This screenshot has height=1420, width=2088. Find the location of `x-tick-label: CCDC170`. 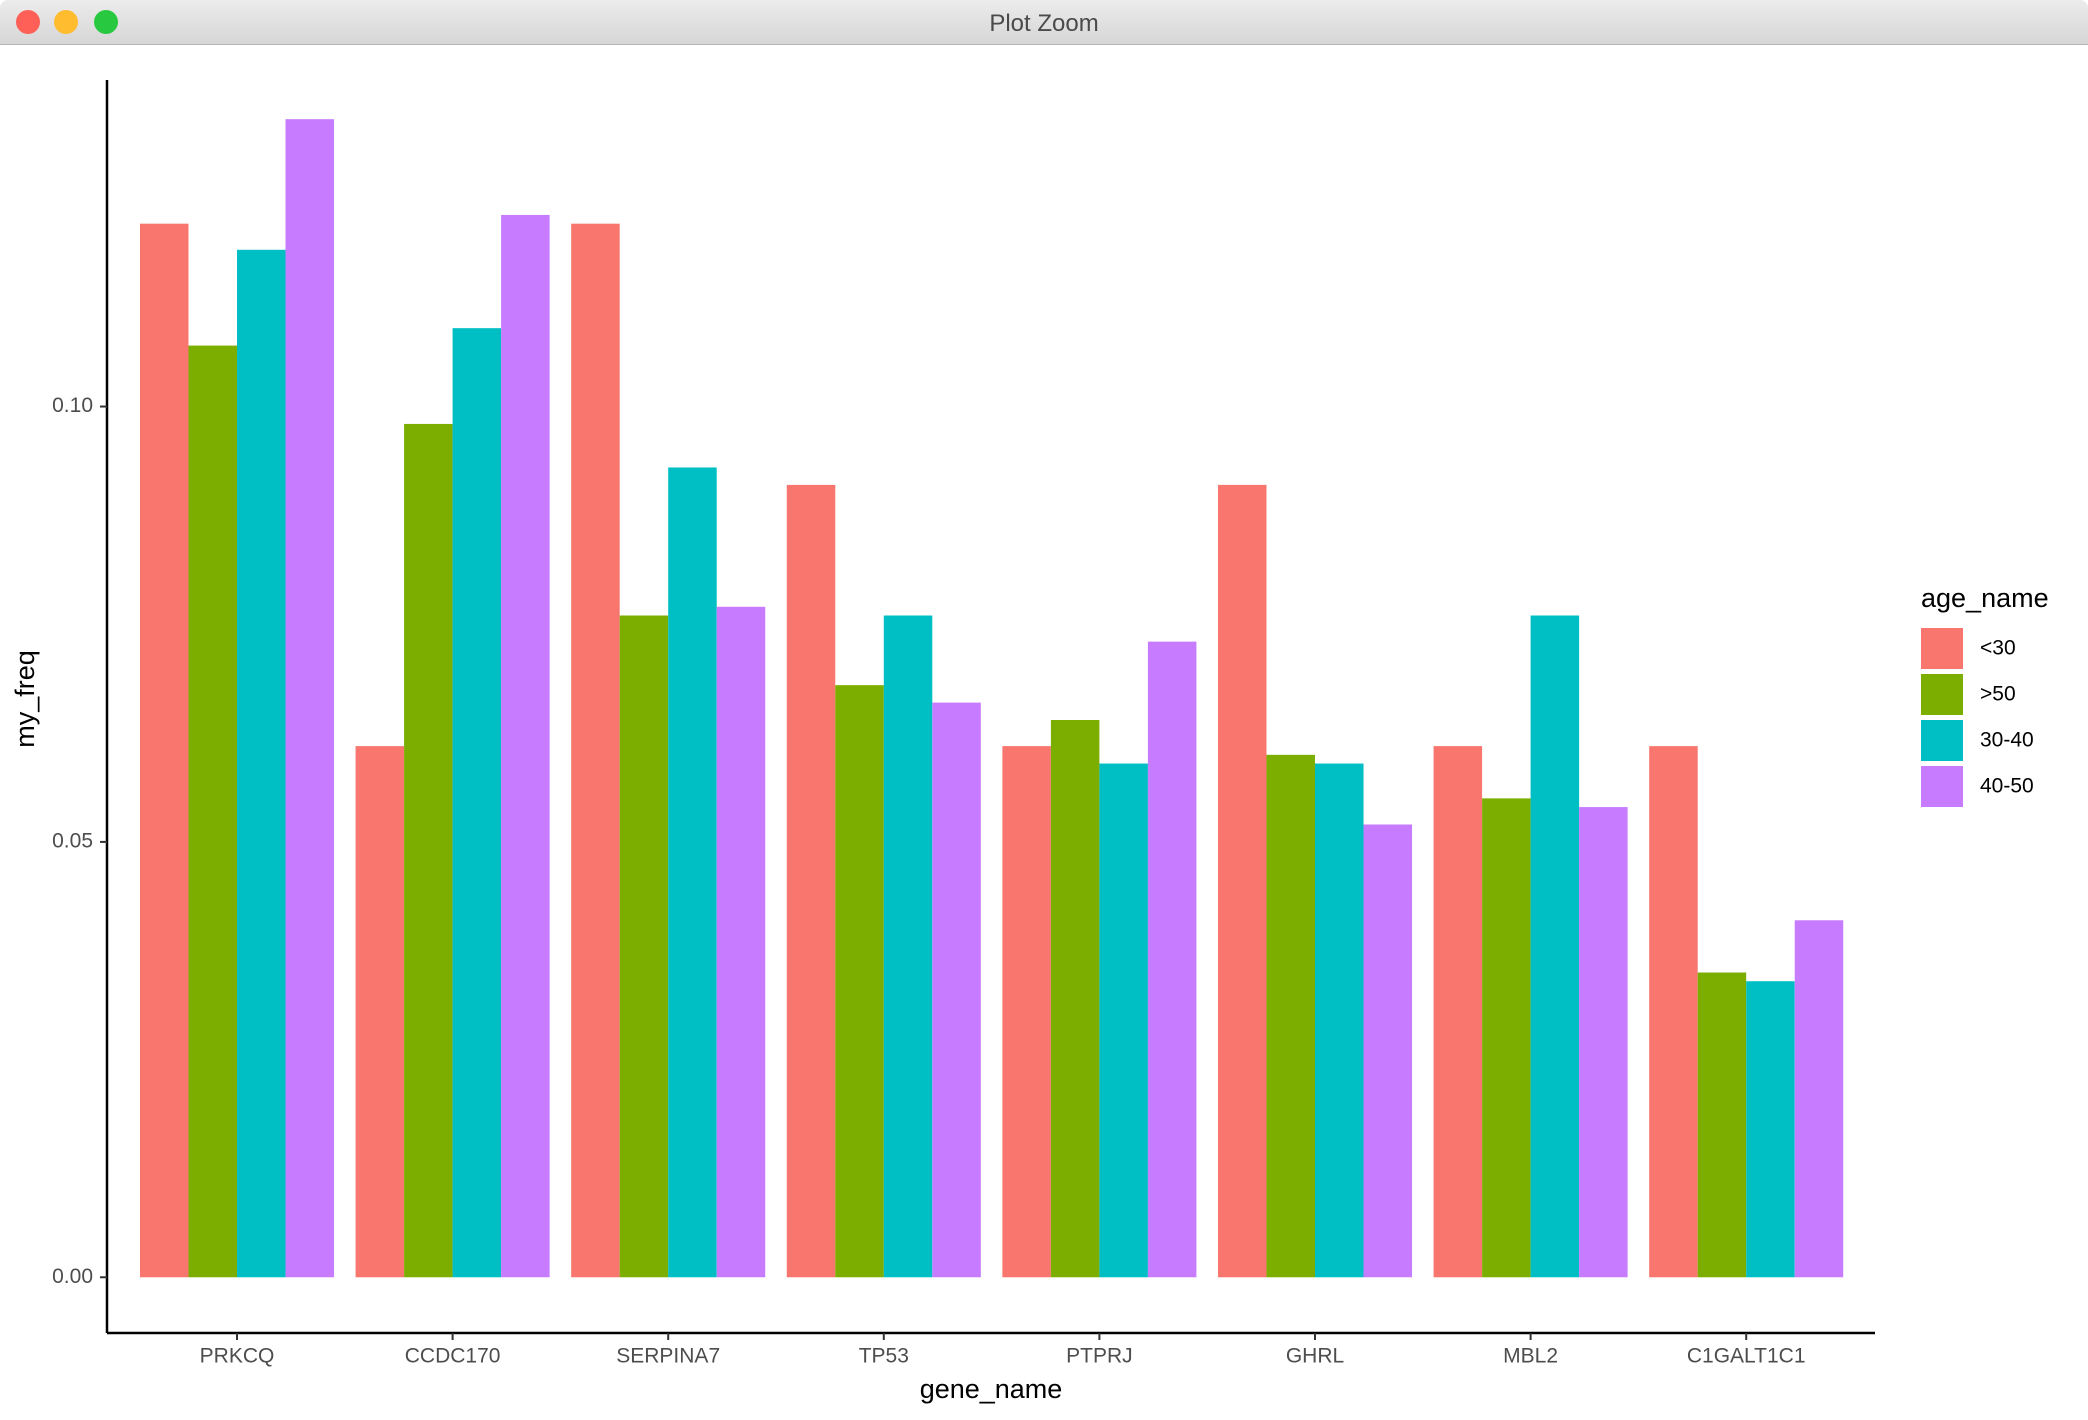

x-tick-label: CCDC170 is located at coordinates (453, 1356).